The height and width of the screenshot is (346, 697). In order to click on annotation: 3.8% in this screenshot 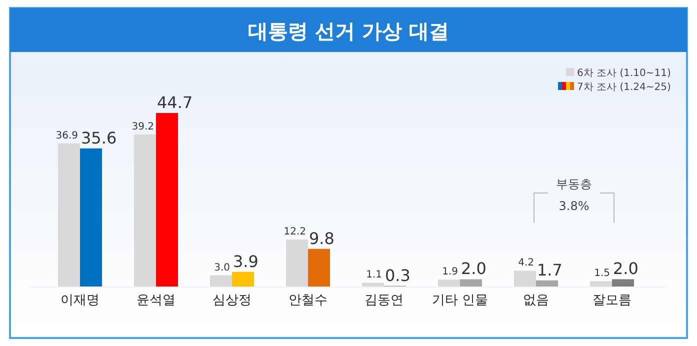, I will do `click(574, 206)`.